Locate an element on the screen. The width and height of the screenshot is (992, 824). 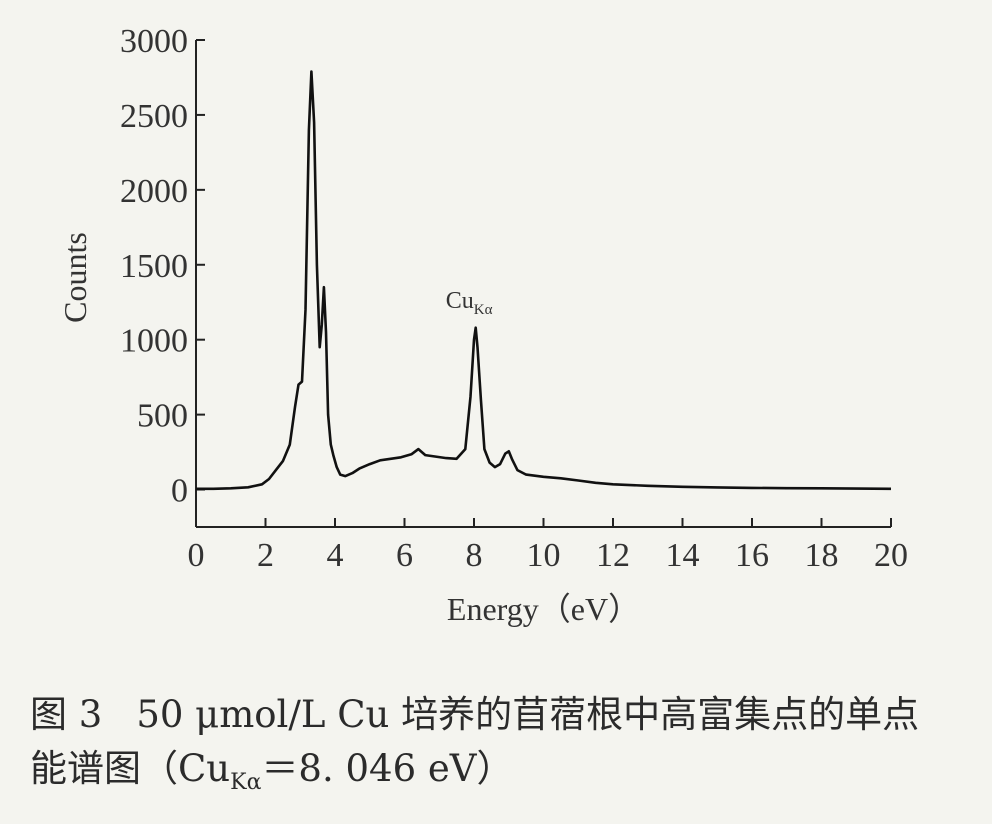
x-tick-label: 6 is located at coordinates (404, 555).